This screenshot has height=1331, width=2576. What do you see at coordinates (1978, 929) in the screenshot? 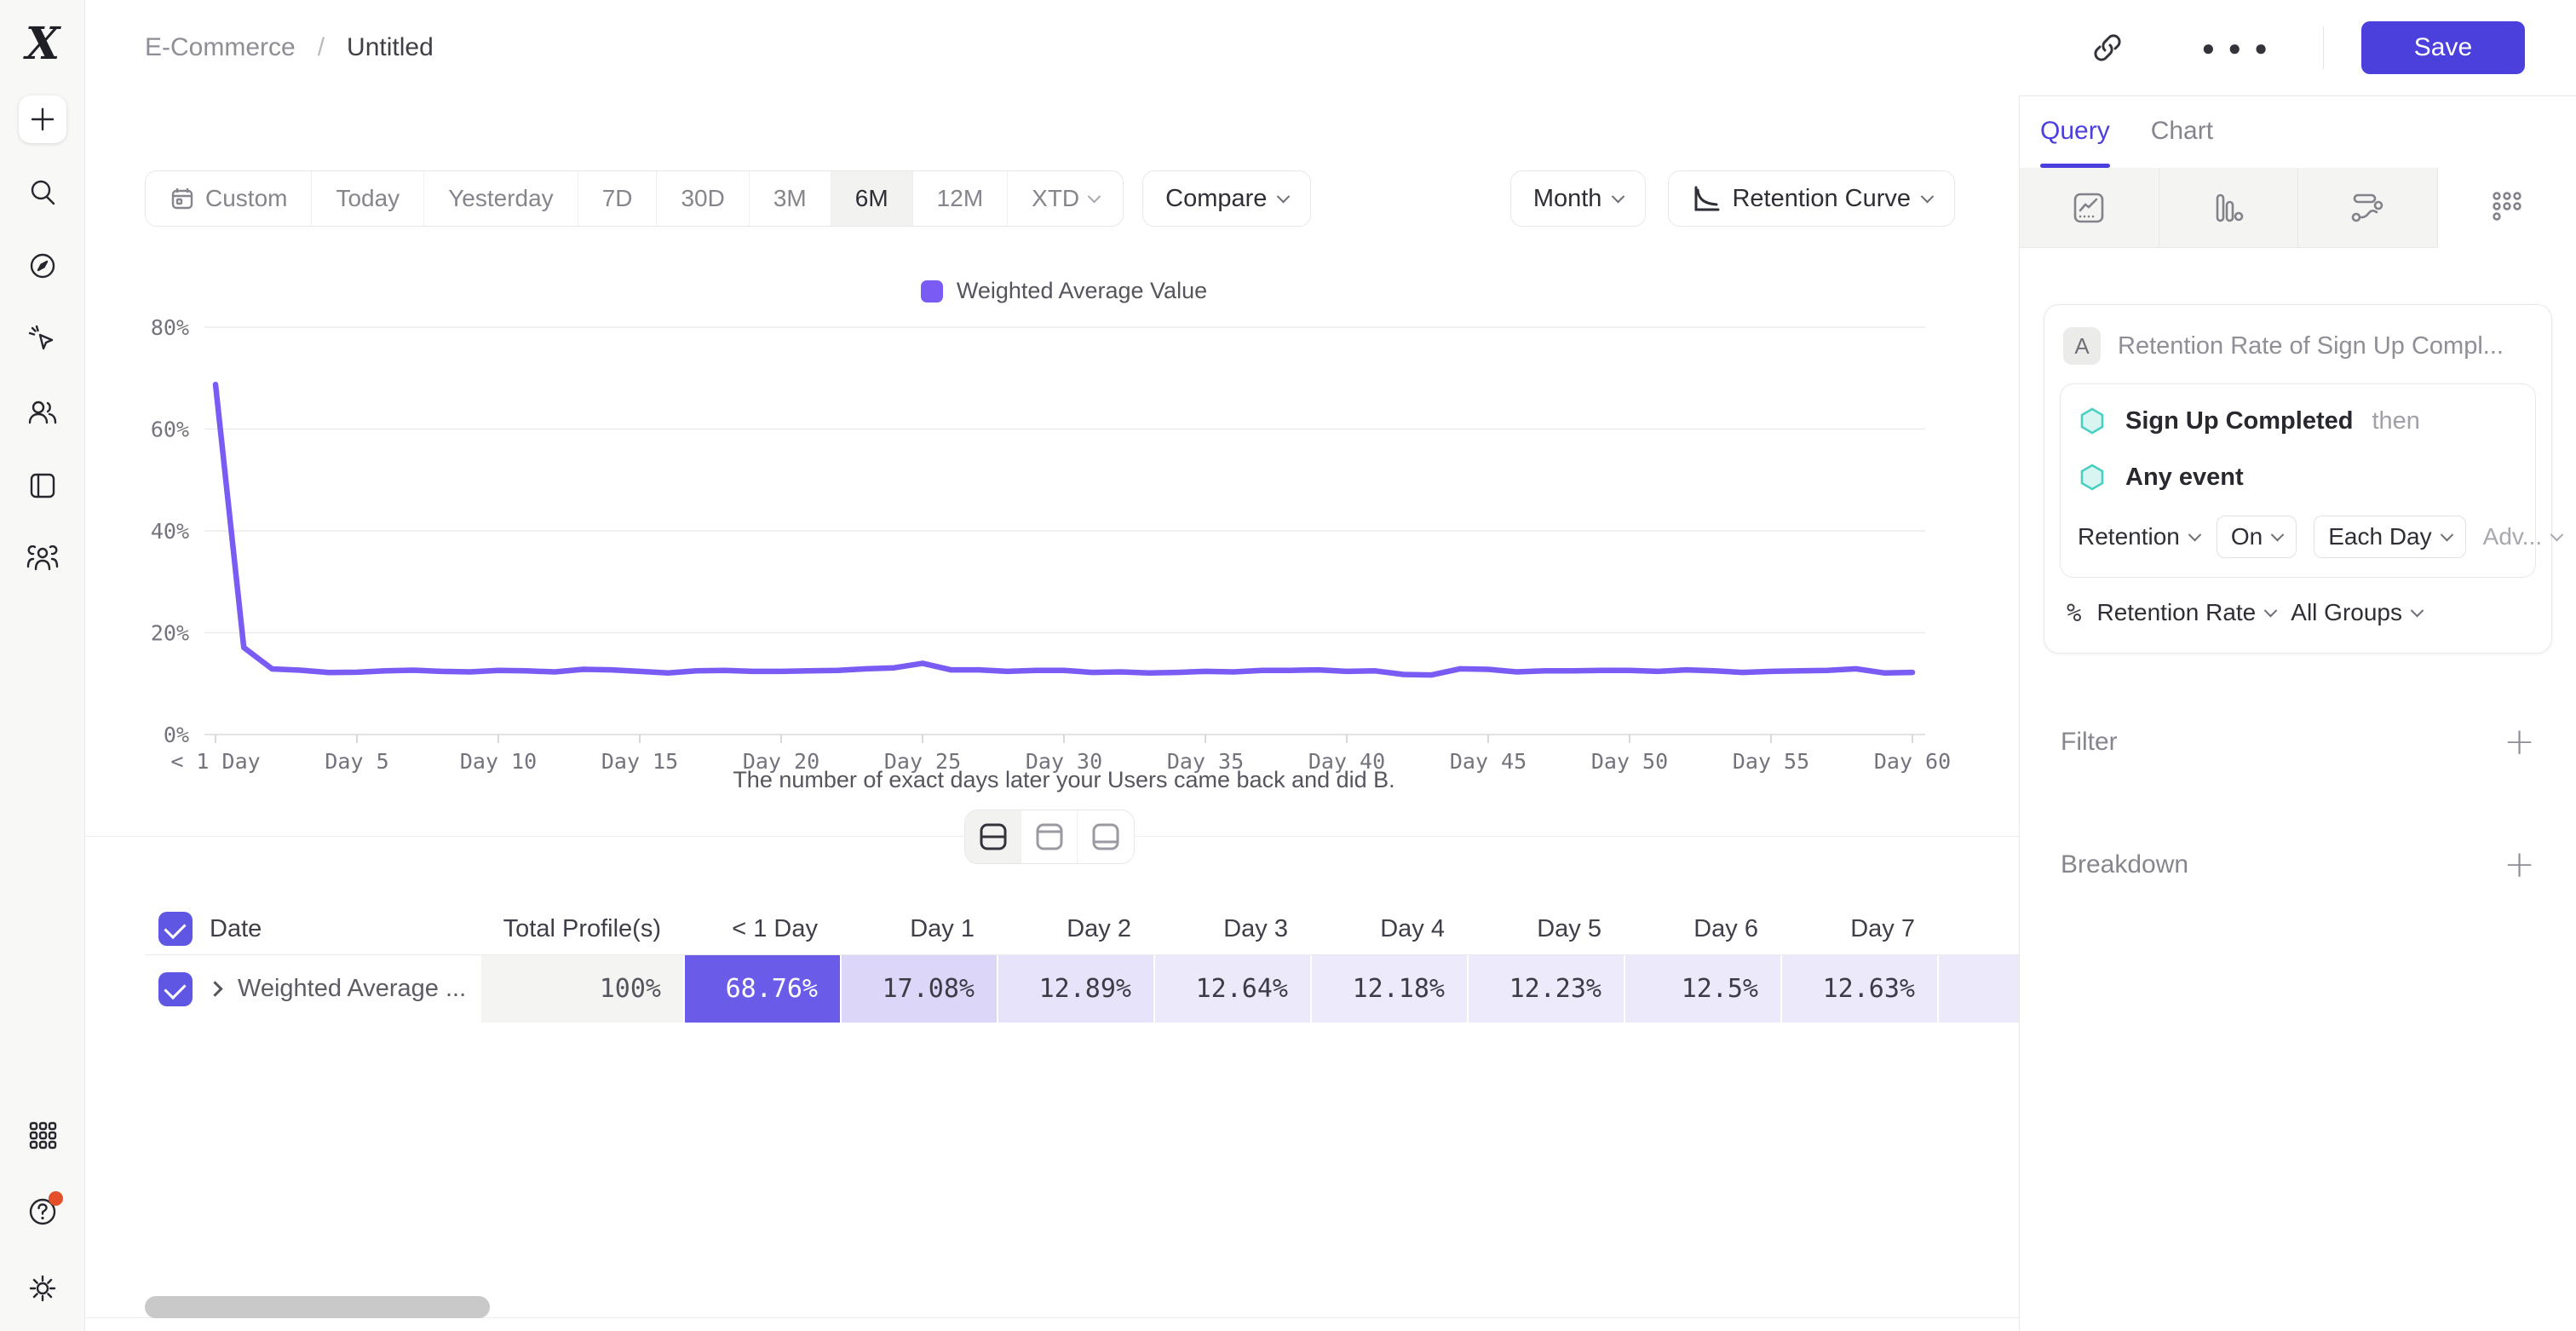
I see `table-header-cell: D` at bounding box center [1978, 929].